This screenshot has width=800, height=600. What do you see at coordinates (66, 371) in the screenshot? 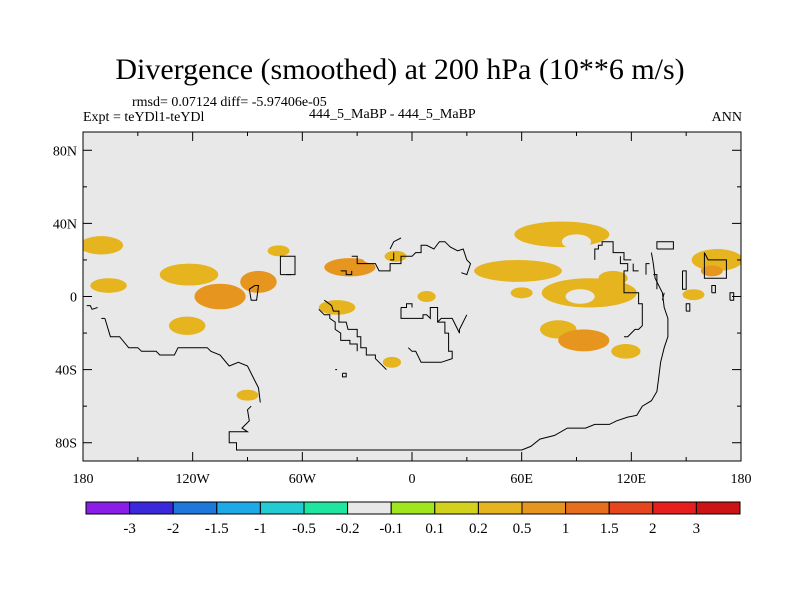
I see `y-tick-label: 40S` at bounding box center [66, 371].